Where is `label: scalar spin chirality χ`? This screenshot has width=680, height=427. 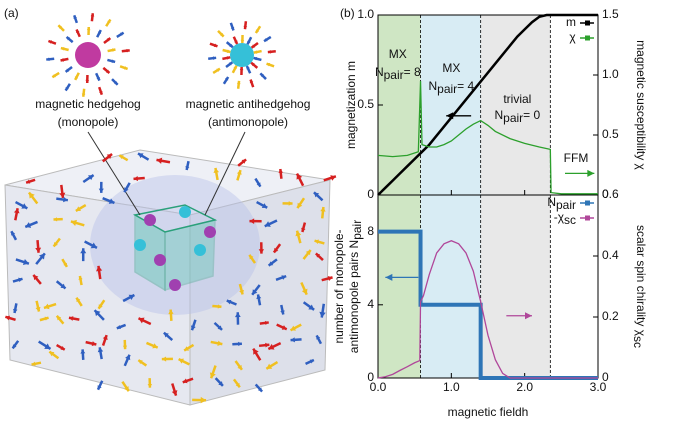 label: scalar spin chirality χ is located at coordinates (641, 281).